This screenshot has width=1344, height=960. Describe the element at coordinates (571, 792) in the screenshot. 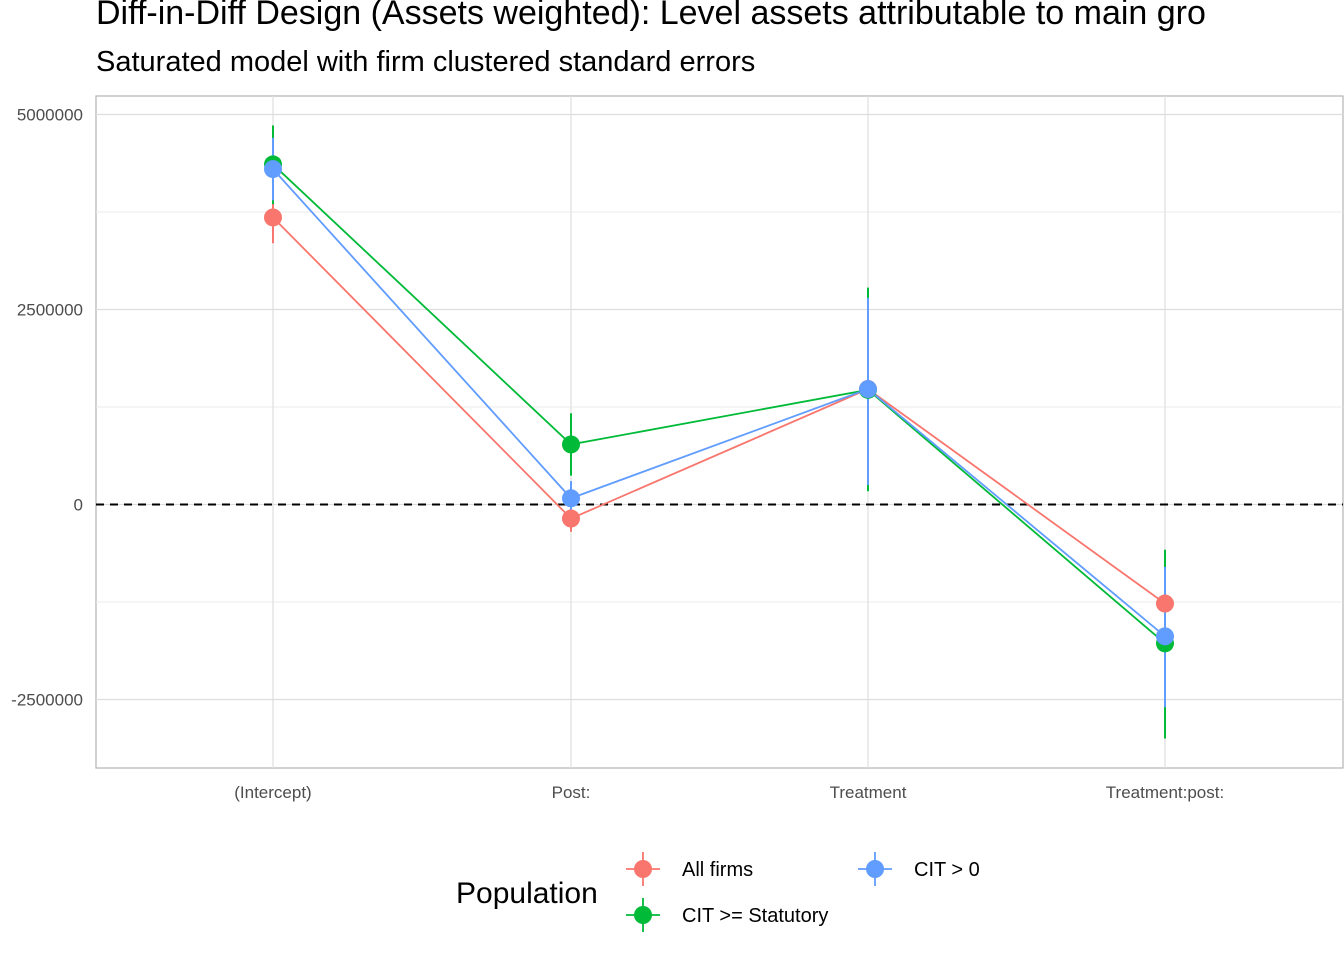

I see `x-tick-label: Post:` at that location.